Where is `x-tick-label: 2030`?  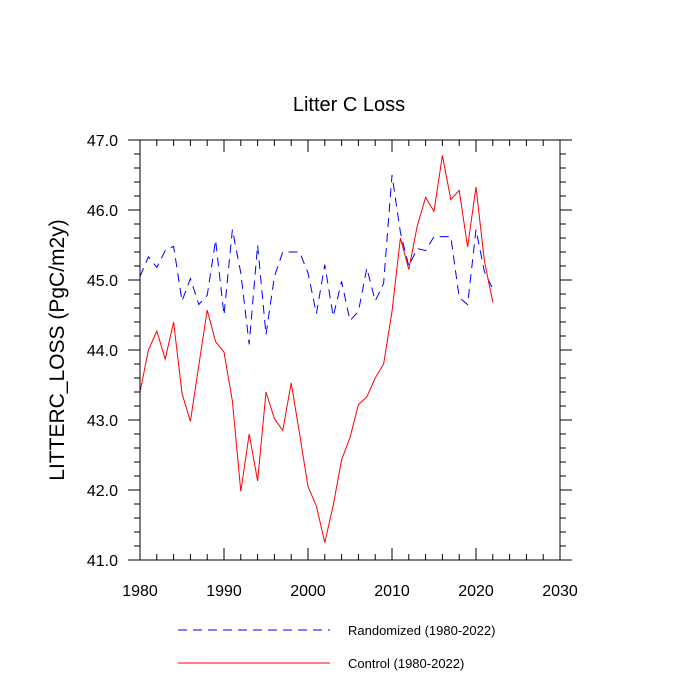
x-tick-label: 2030 is located at coordinates (560, 591).